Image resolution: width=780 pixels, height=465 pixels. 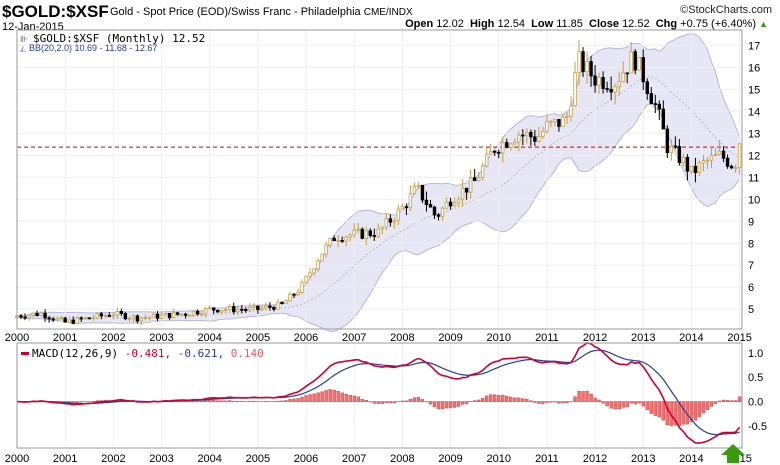 What do you see at coordinates (547, 338) in the screenshot?
I see `year-tick-label: 2011` at bounding box center [547, 338].